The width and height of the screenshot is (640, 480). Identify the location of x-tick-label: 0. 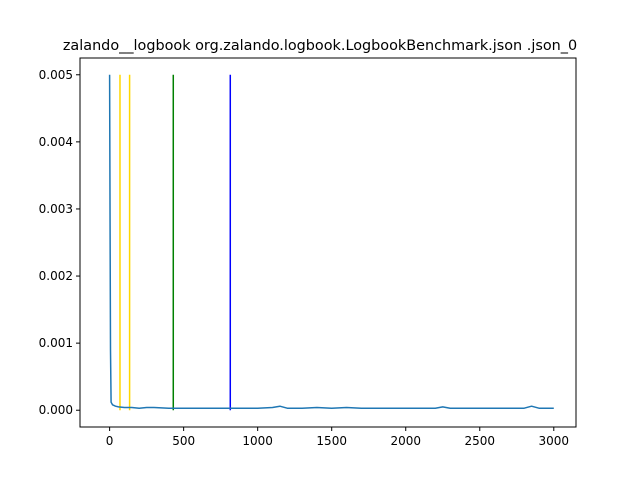
(110, 441).